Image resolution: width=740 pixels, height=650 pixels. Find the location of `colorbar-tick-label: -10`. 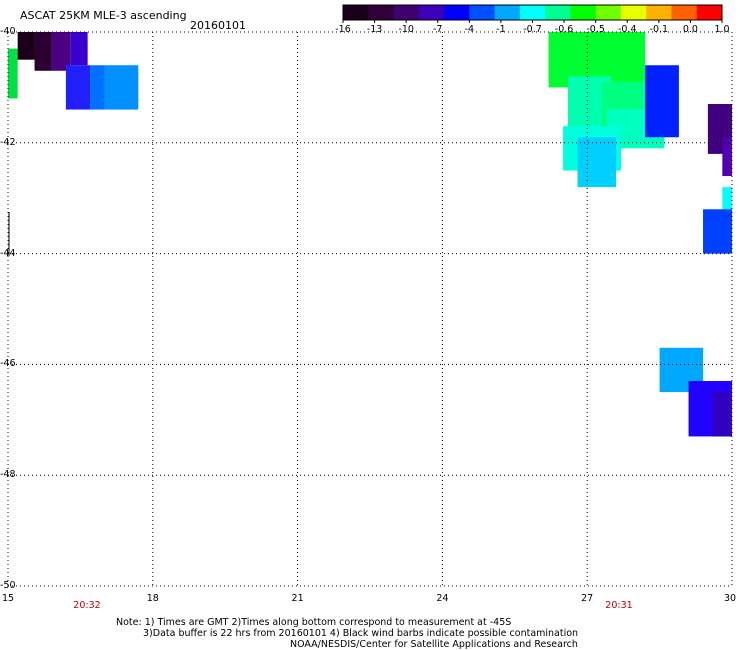

colorbar-tick-label: -10 is located at coordinates (406, 29).